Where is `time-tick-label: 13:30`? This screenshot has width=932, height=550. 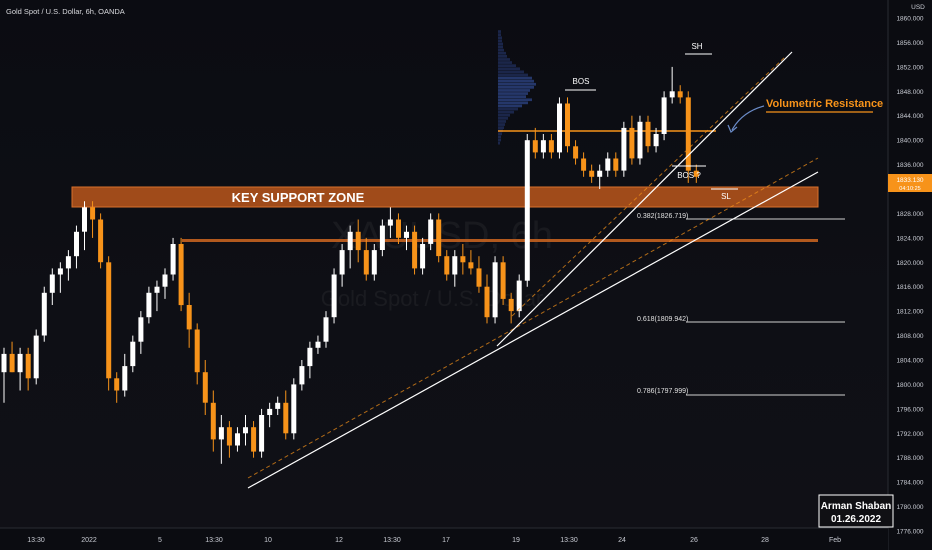
time-tick-label: 13:30 is located at coordinates (569, 540).